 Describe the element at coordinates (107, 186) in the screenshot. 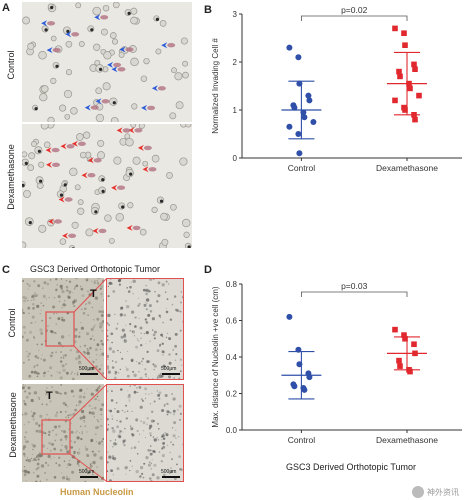

I see `transwell-dexamethasone-cells` at that location.